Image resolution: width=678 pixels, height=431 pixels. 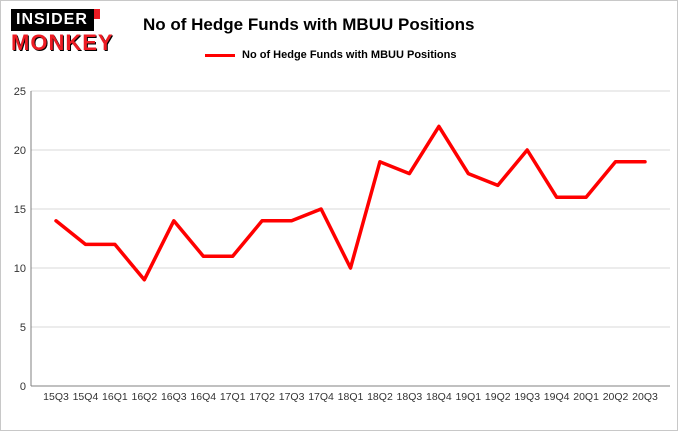 What do you see at coordinates (557, 397) in the screenshot?
I see `x-tick-label: 19Q4` at bounding box center [557, 397].